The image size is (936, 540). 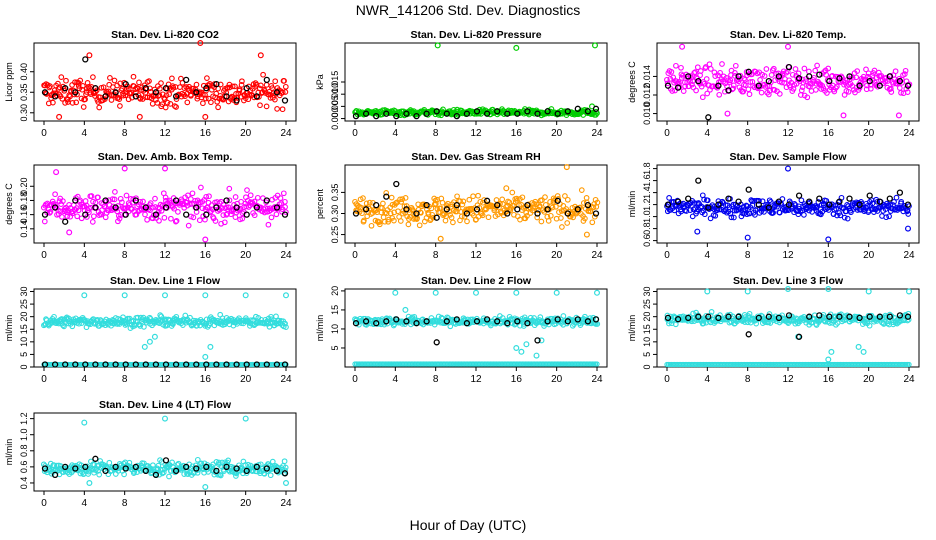 What do you see at coordinates (788, 35) in the screenshot?
I see `panel-title: Stan. Dev. Li-820 Temp.` at bounding box center [788, 35].